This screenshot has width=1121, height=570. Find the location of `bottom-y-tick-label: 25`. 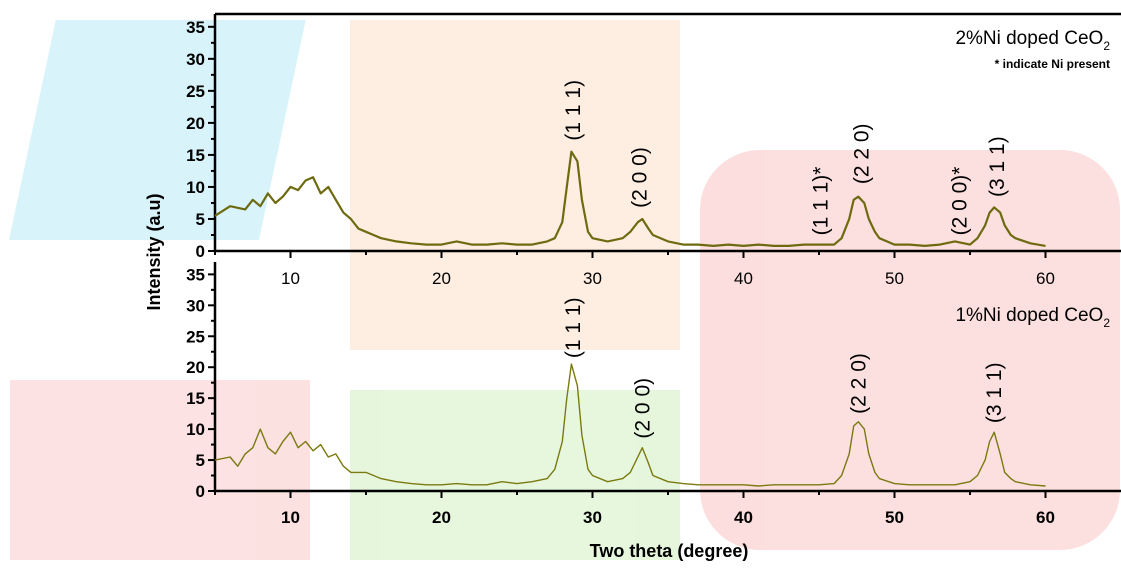

bottom-y-tick-label: 25 is located at coordinates (195, 336).